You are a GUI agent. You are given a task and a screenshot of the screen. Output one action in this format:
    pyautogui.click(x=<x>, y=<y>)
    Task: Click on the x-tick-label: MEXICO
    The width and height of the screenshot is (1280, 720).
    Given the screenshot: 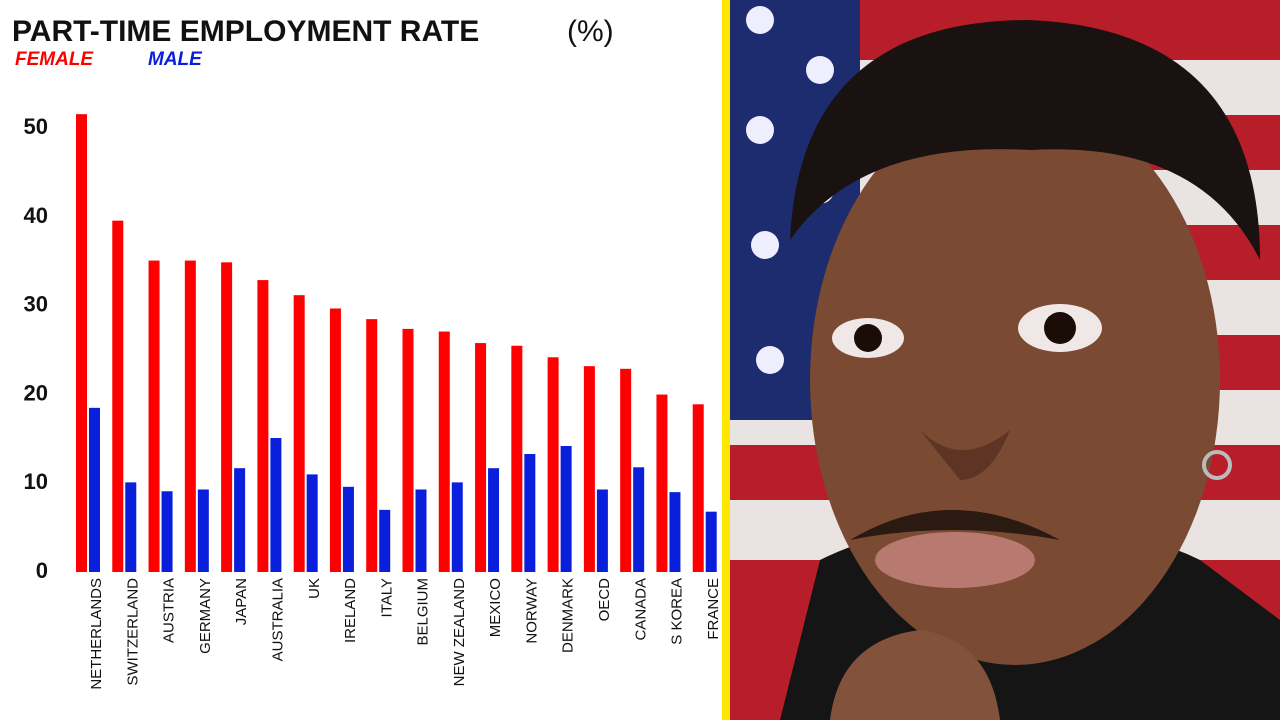 What is the action you would take?
    pyautogui.click(x=495, y=607)
    